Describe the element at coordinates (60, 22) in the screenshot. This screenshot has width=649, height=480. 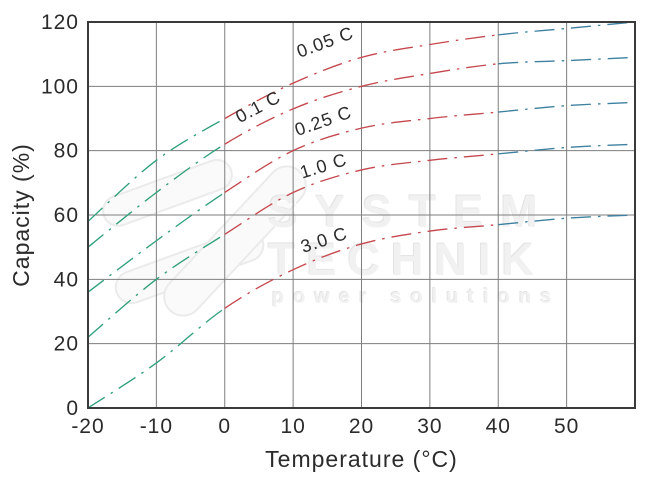
I see `y-tick-label: 120` at that location.